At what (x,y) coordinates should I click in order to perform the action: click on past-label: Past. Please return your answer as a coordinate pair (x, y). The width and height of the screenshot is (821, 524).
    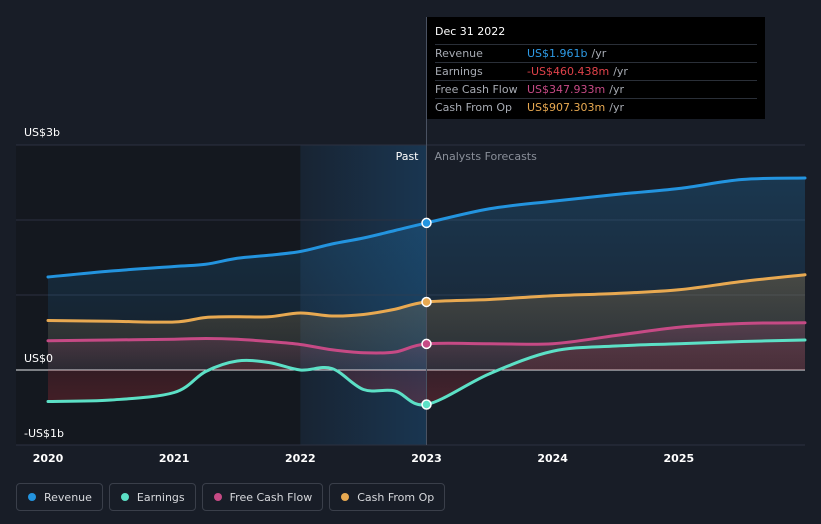
    Looking at the image, I should click on (408, 156).